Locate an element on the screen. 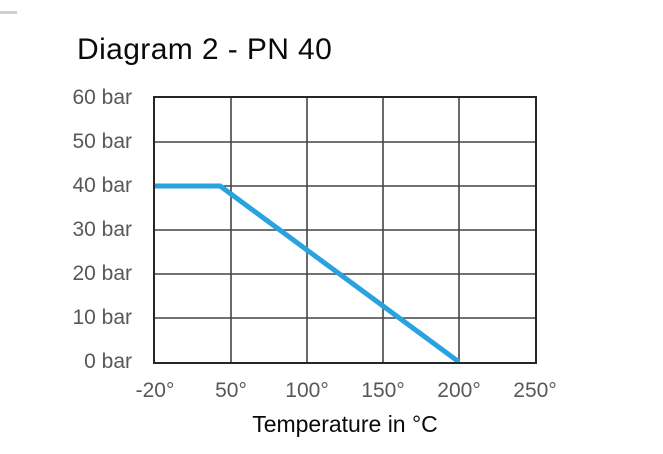 This screenshot has height=454, width=663. x-axis-title: Temperature in °C is located at coordinates (345, 424).